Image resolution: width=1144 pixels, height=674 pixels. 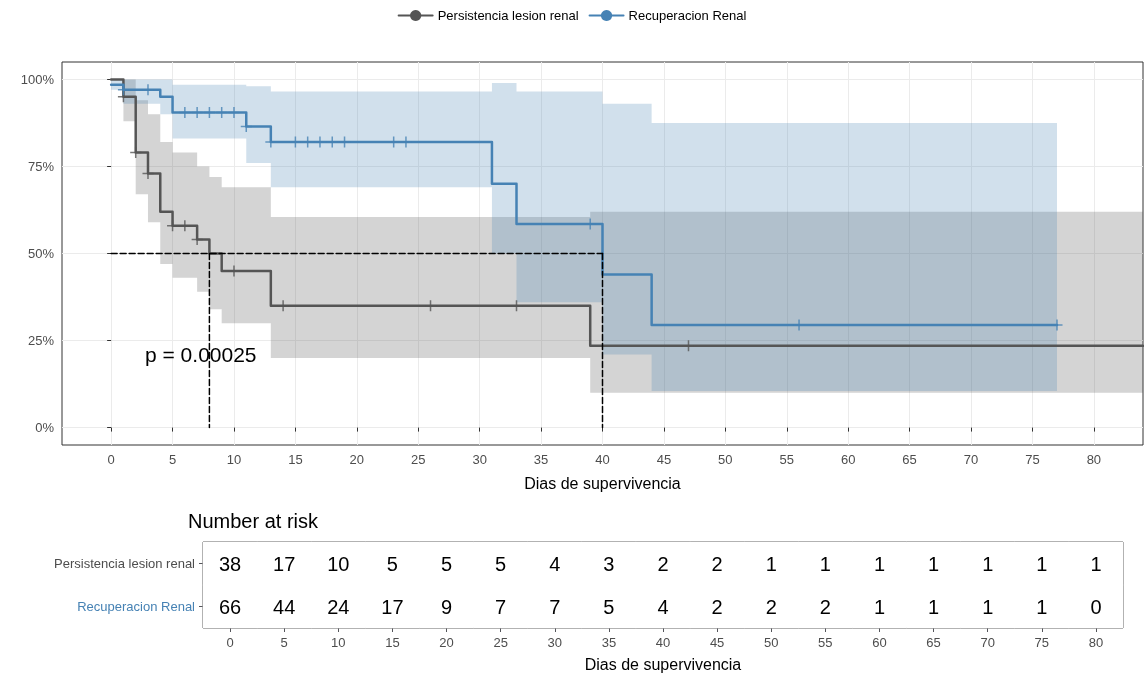 What do you see at coordinates (1096, 606) in the screenshot?
I see `data-label: 0` at bounding box center [1096, 606].